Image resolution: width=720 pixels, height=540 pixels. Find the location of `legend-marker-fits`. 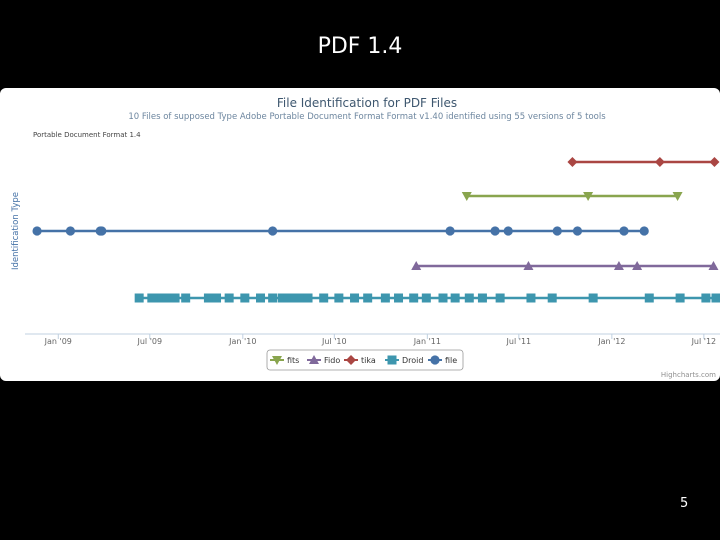

legend-marker-fits is located at coordinates (277, 360).